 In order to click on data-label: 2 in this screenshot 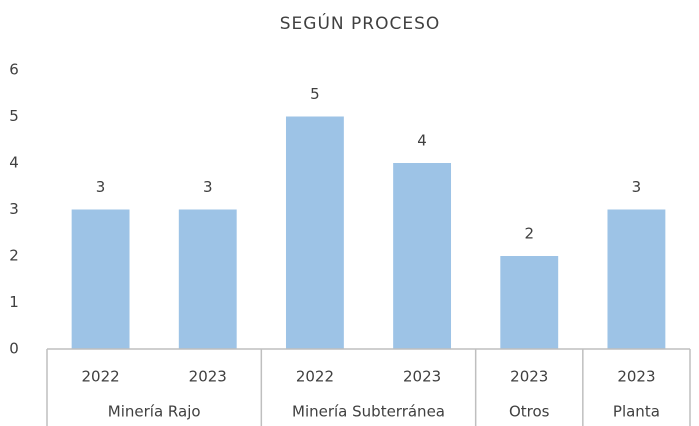, I will do `click(529, 234)`.